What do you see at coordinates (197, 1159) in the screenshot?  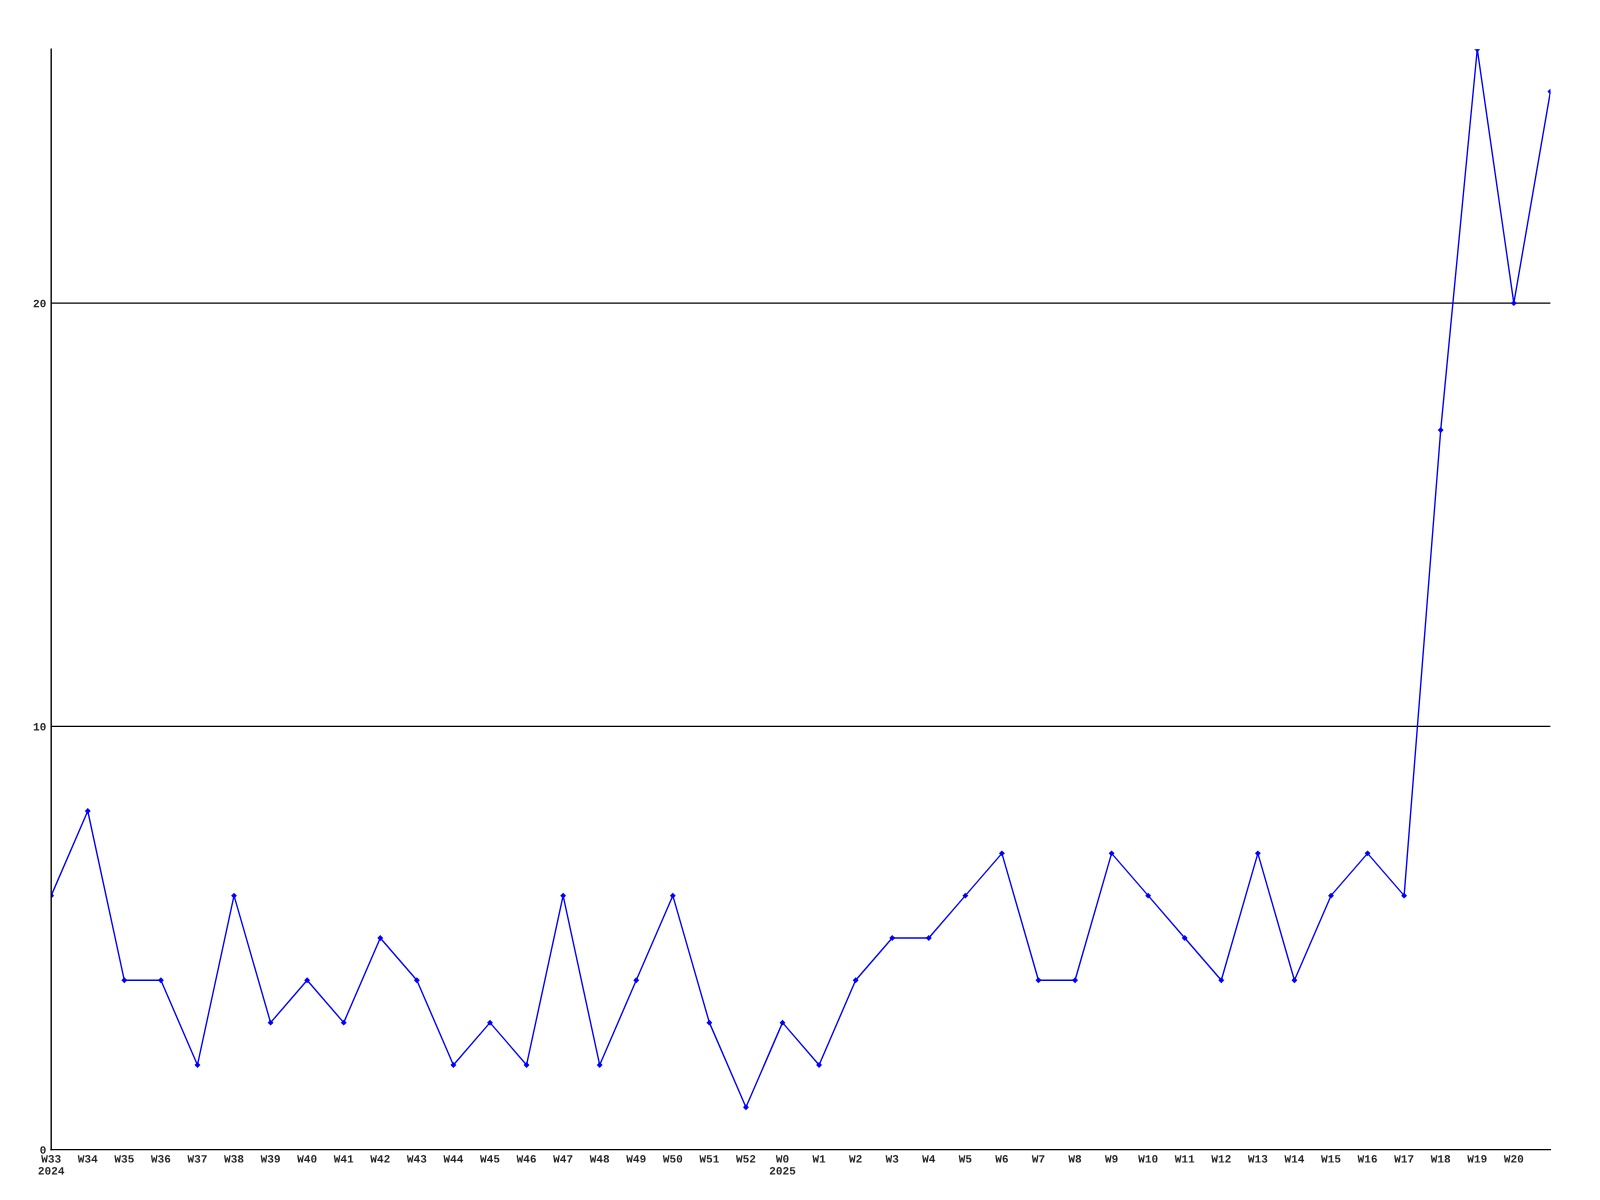 I see `x-tick-label: W37` at bounding box center [197, 1159].